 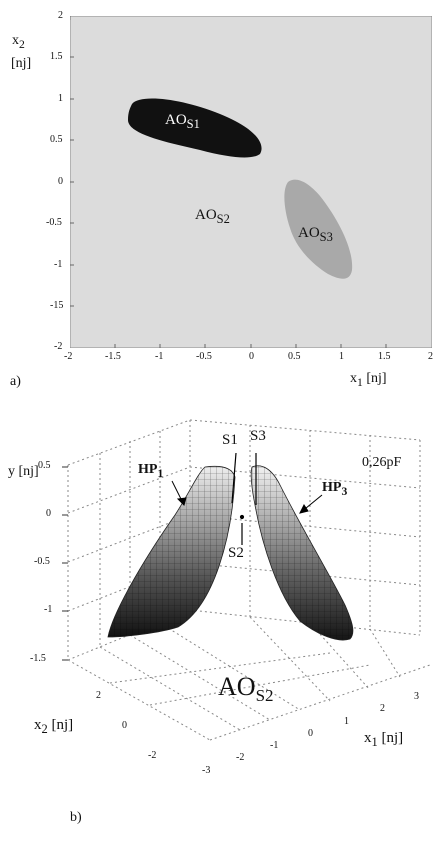 What do you see at coordinates (353, 378) in the screenshot?
I see `xlabel-var: x` at bounding box center [353, 378].